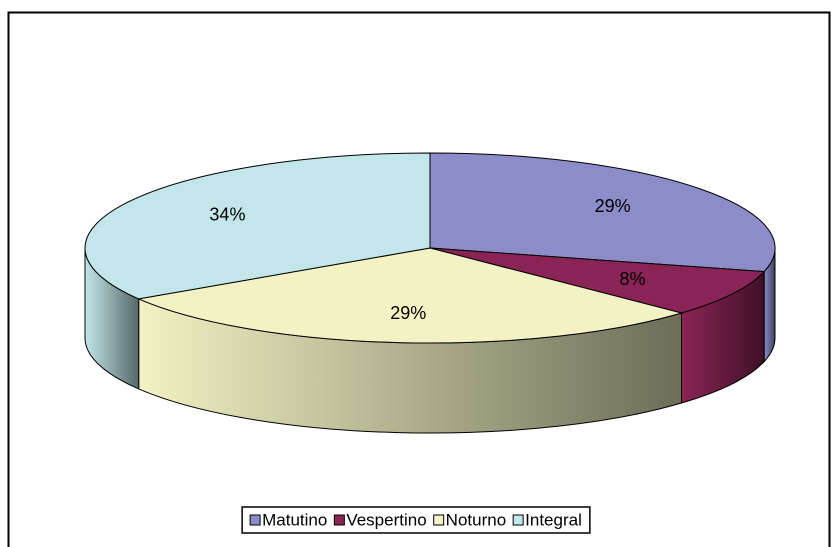 This screenshot has width=832, height=547. I want to click on legend-label: Matutino, so click(294, 519).